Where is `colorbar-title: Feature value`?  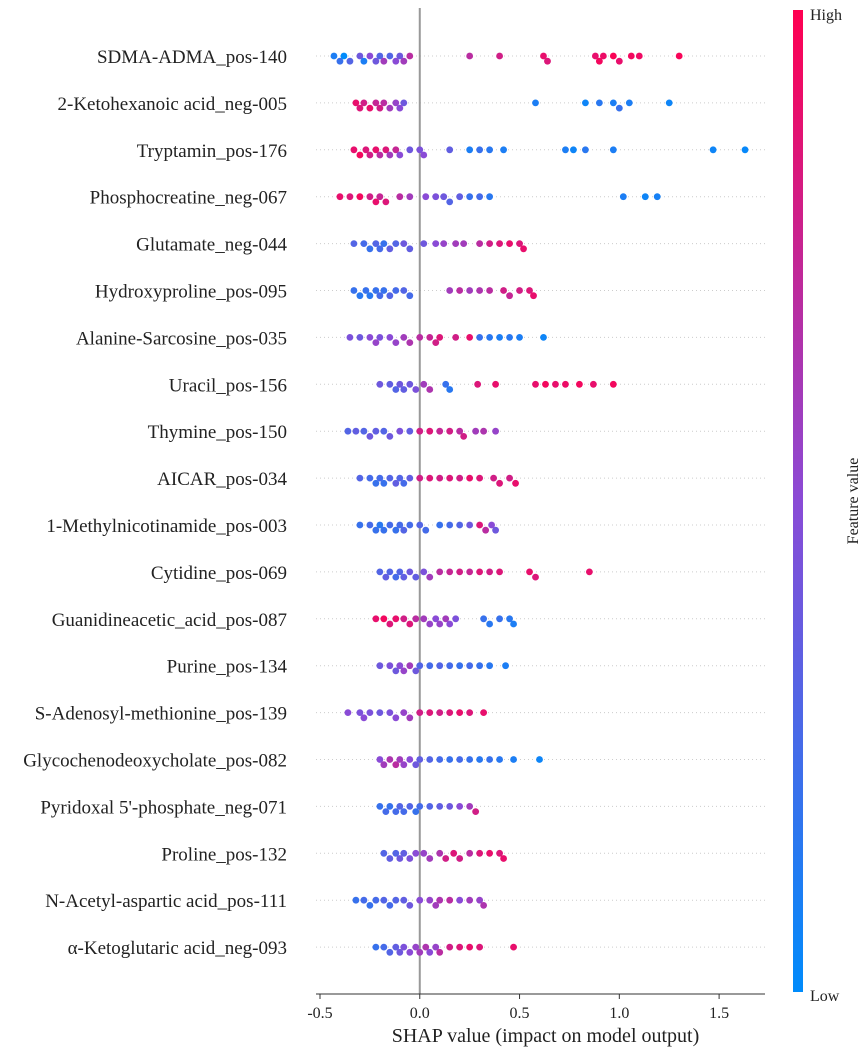
colorbar-title: Feature value is located at coordinates (853, 501).